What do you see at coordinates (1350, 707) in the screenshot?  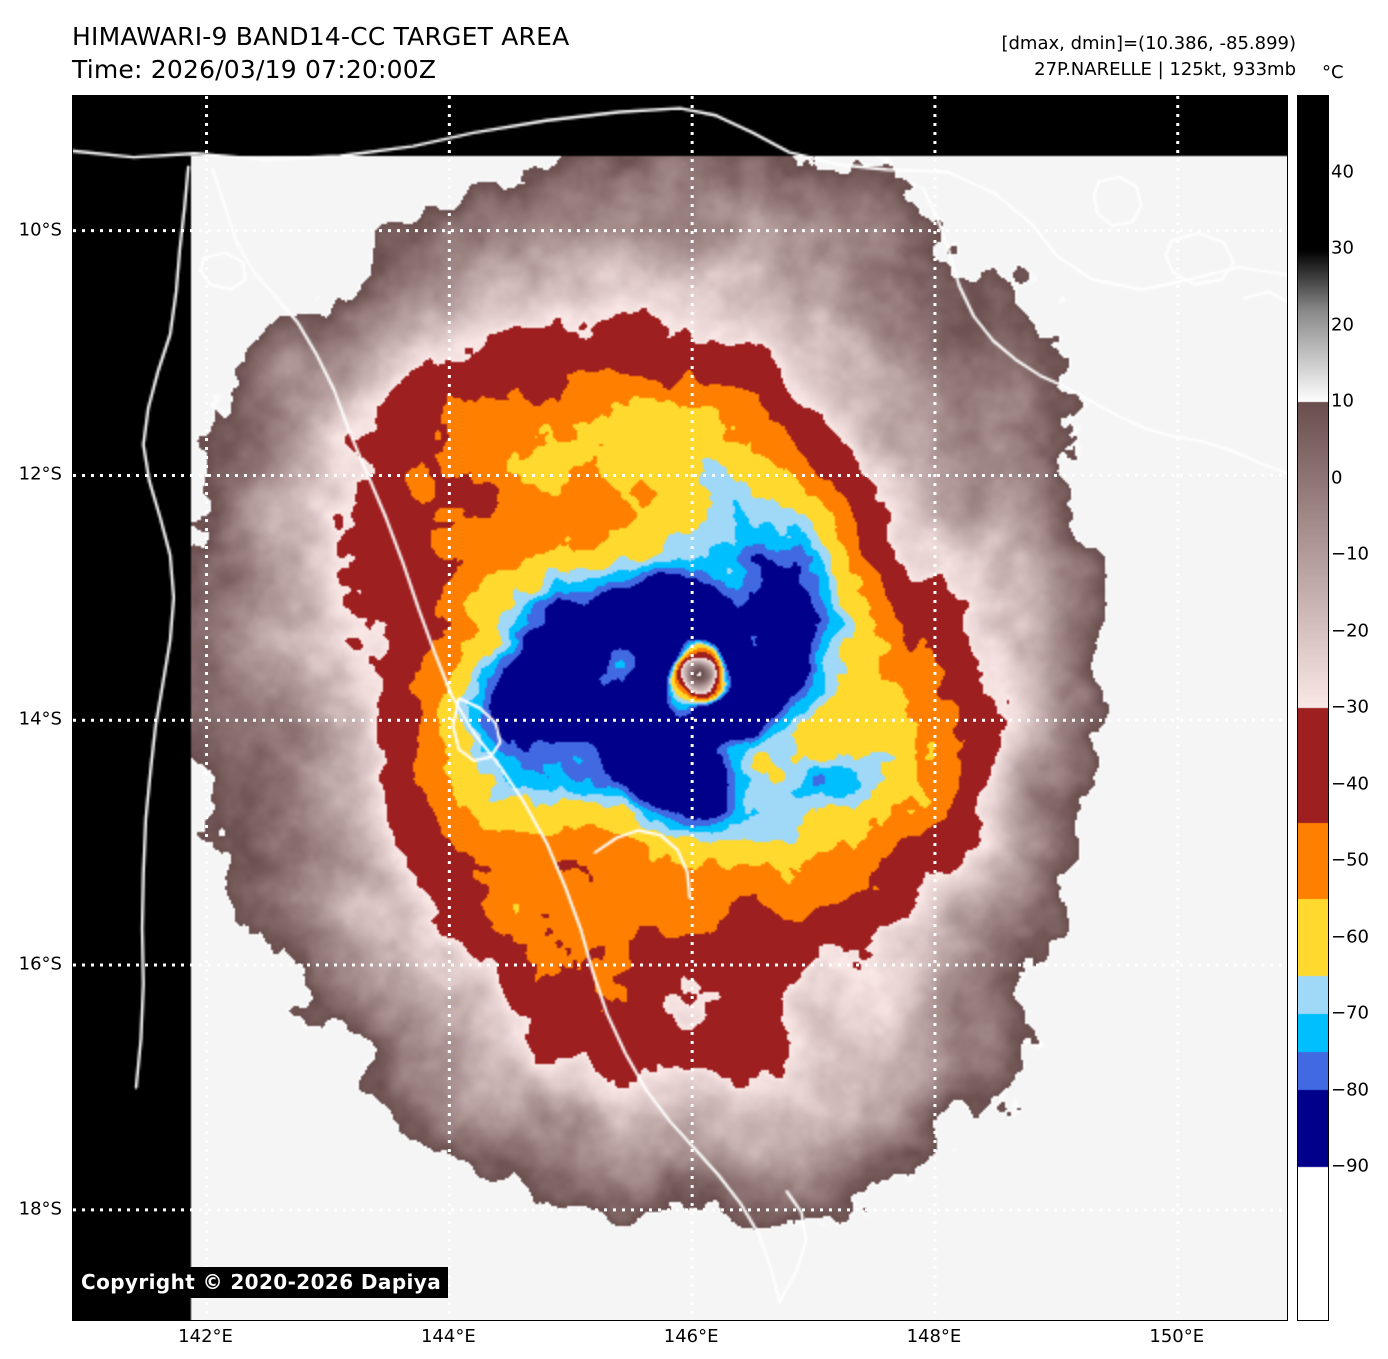 I see `colorbar-tick--30: −30` at bounding box center [1350, 707].